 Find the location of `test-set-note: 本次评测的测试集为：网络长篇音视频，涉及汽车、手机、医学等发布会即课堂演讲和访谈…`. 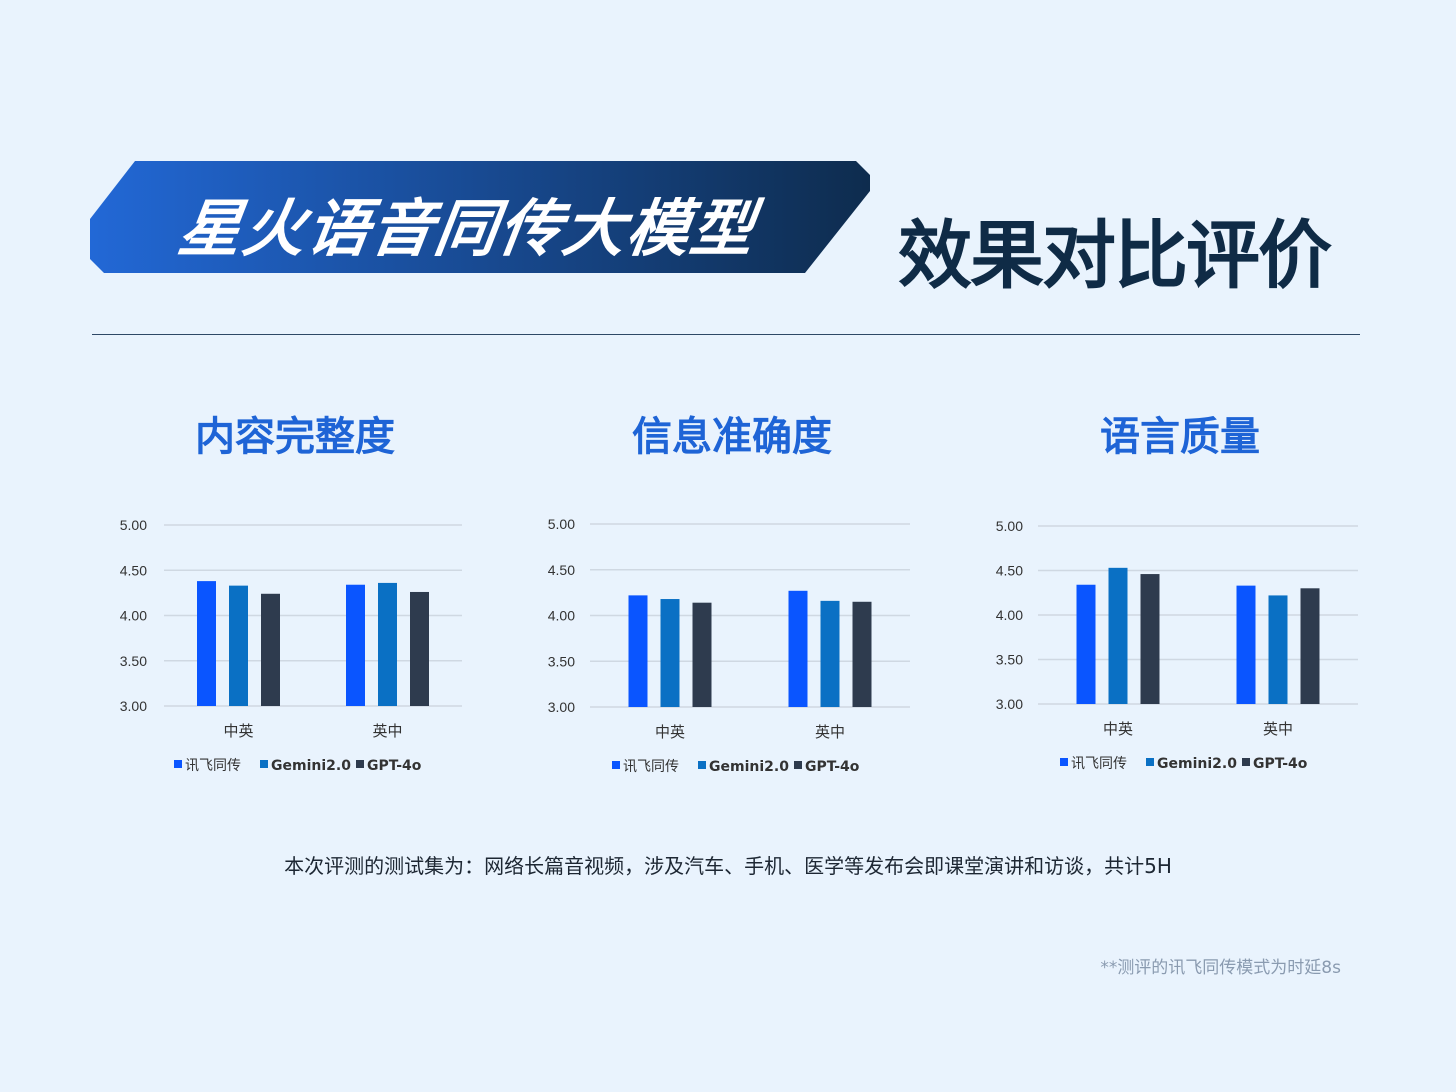

test-set-note: 本次评测的测试集为：网络长篇音视频，涉及汽车、手机、医学等发布会即课堂演讲和访谈… is located at coordinates (728, 866).